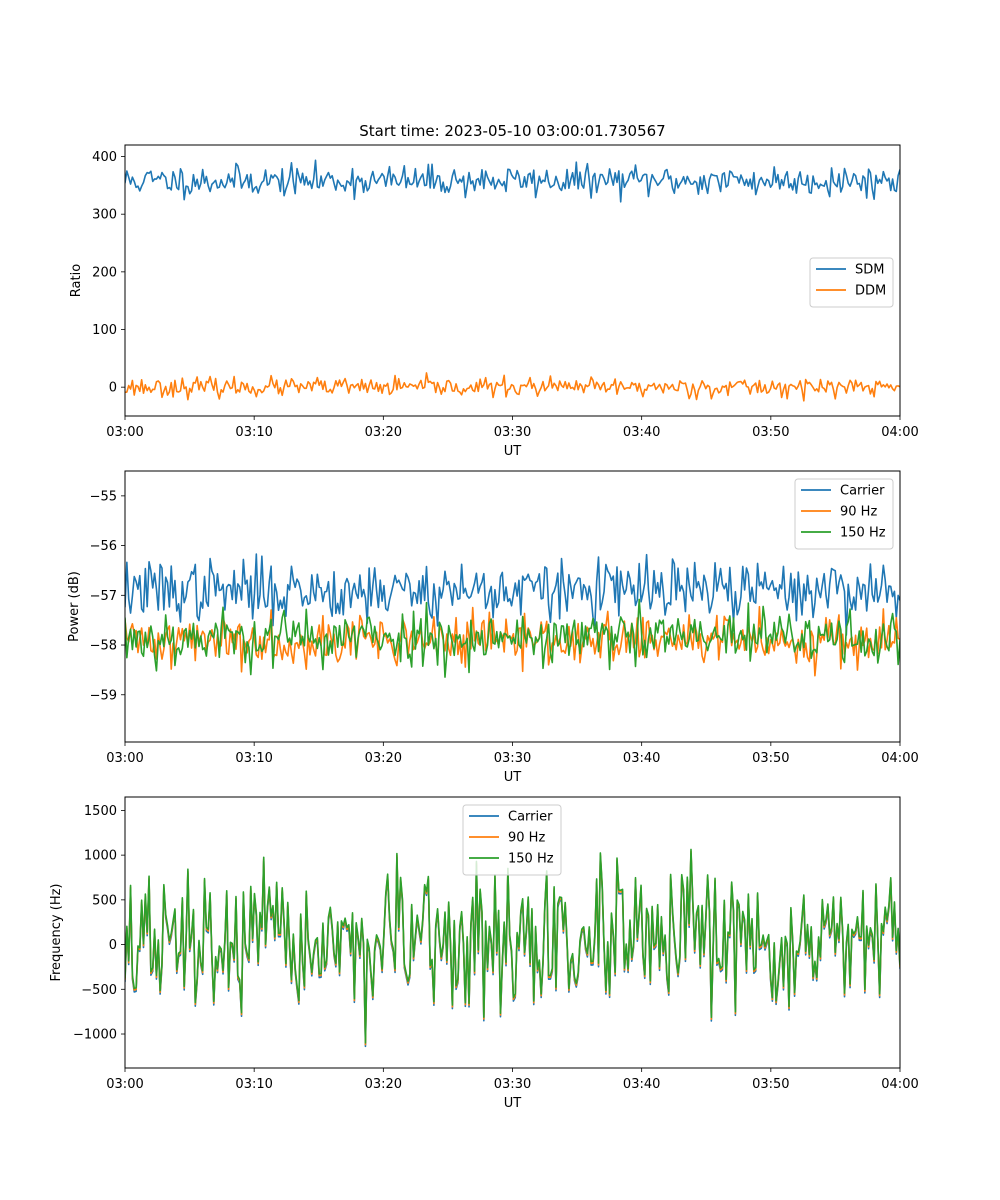 The width and height of the screenshot is (1000, 1200). Describe the element at coordinates (869, 270) in the screenshot. I see `legend-label: SDM` at that location.